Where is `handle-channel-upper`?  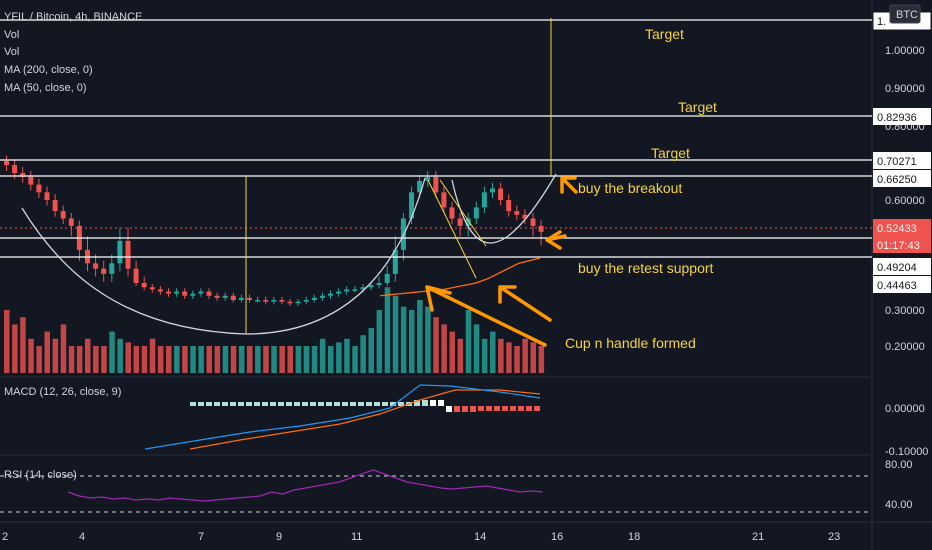
handle-channel-upper is located at coordinates (452, 229).